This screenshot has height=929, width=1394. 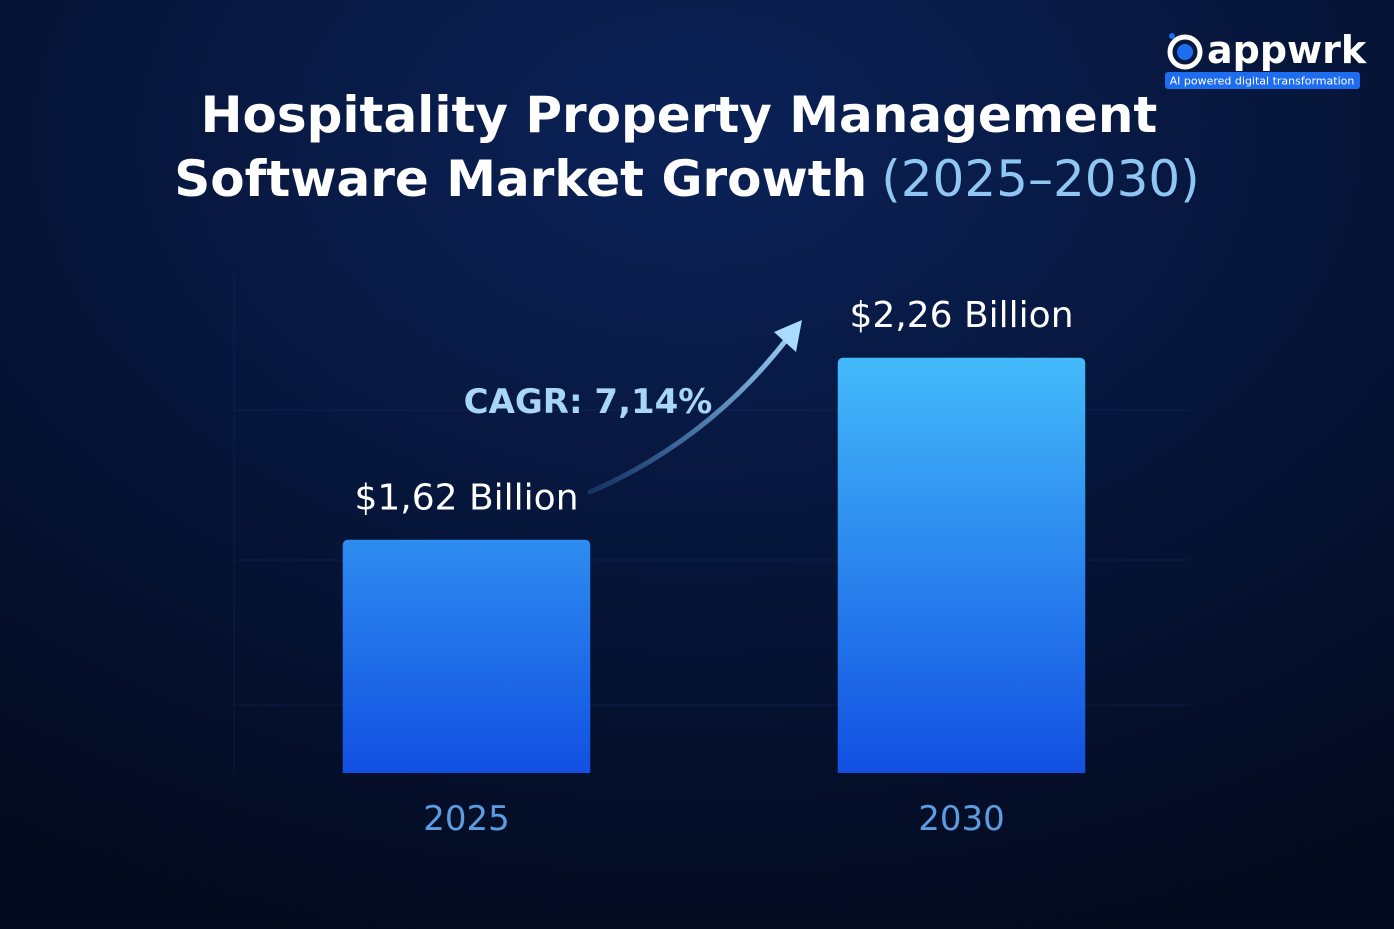 I want to click on chart-title: Software Market Growth (2025–2030), so click(x=686, y=179).